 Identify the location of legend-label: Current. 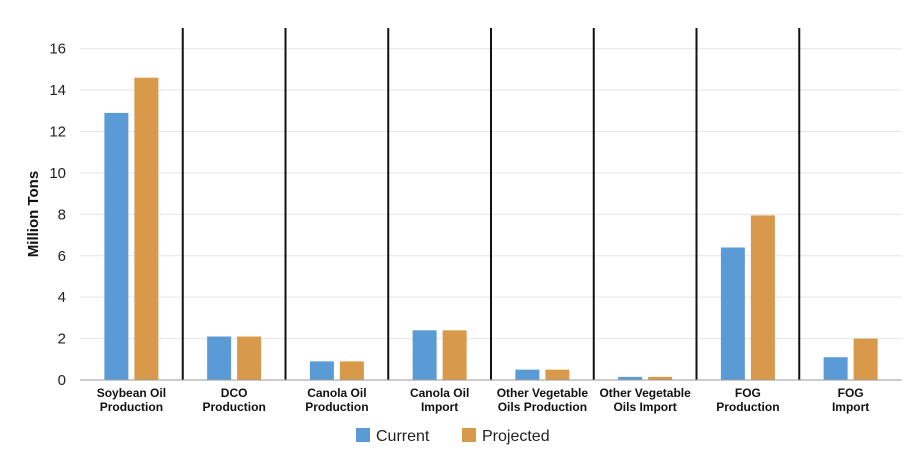
(403, 436).